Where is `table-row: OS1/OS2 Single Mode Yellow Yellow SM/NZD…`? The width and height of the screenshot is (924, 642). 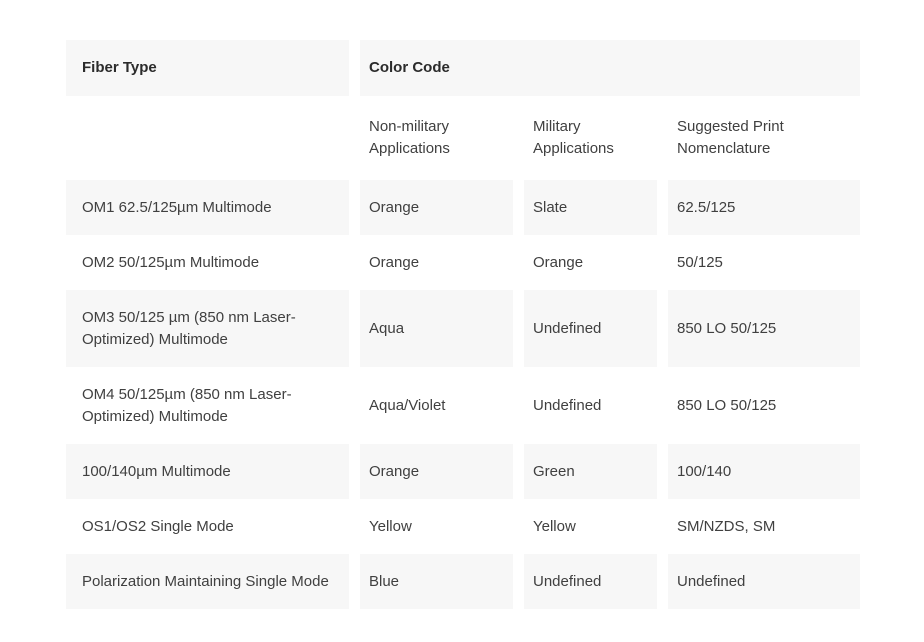
table-row: OS1/OS2 Single Mode Yellow Yellow SM/NZD… is located at coordinates (463, 526).